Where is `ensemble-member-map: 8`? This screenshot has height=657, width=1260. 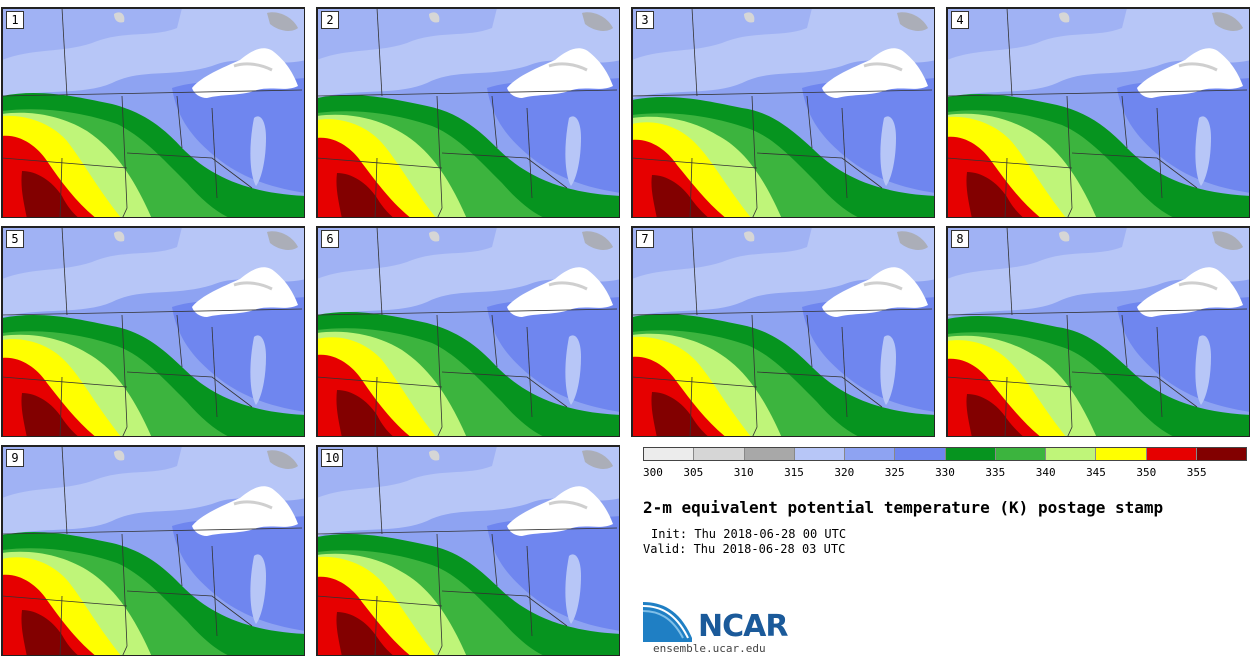 ensemble-member-map: 8 is located at coordinates (1098, 331).